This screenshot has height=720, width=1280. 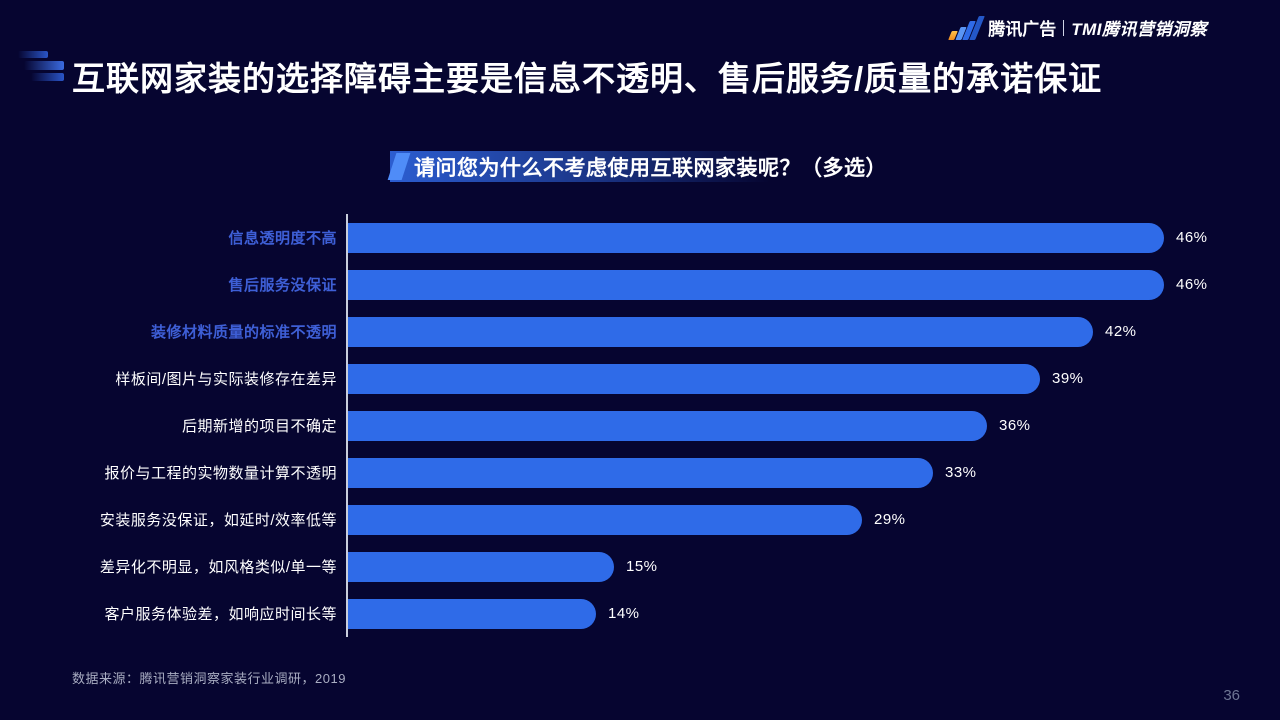 I want to click on bar-track: 42%, so click(x=797, y=331).